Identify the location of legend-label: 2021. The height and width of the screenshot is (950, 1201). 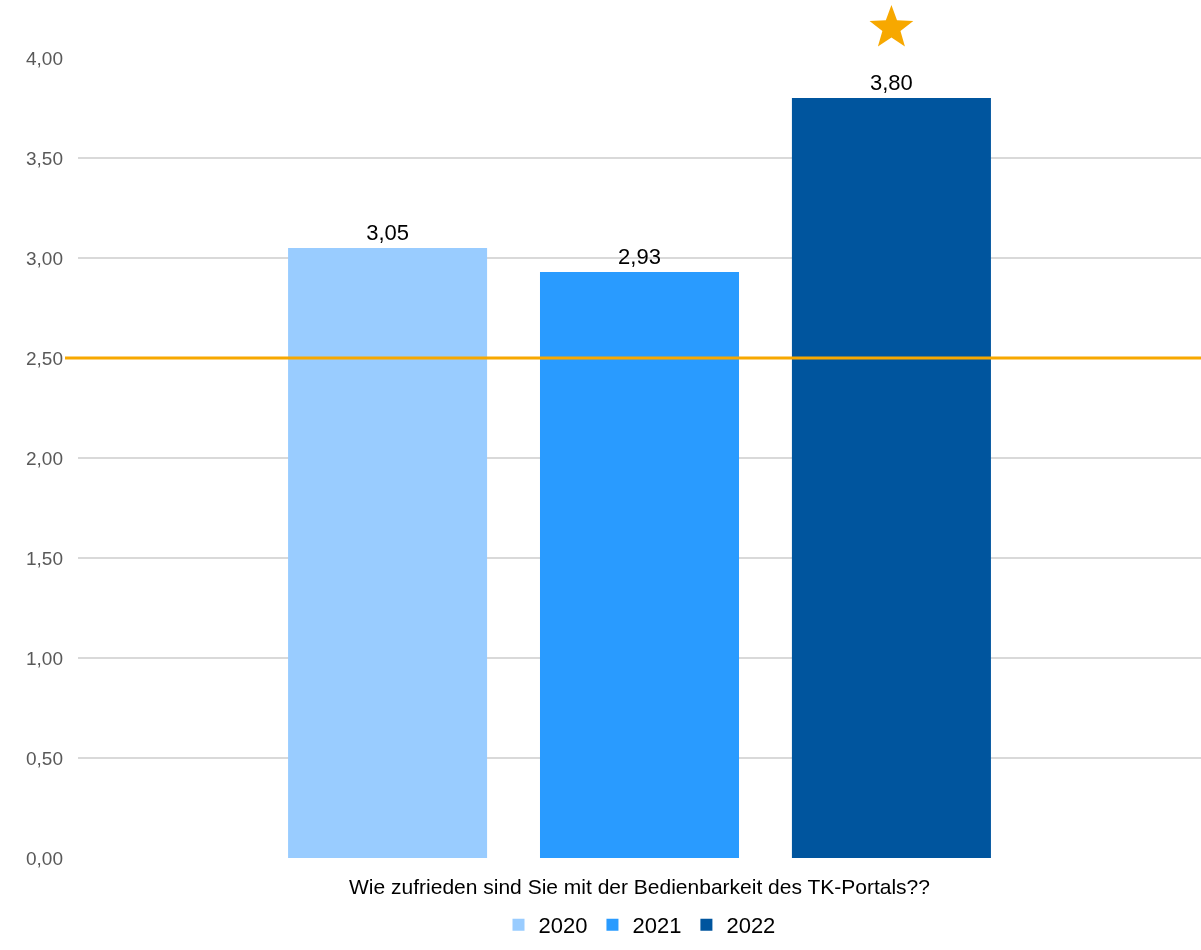
(657, 926).